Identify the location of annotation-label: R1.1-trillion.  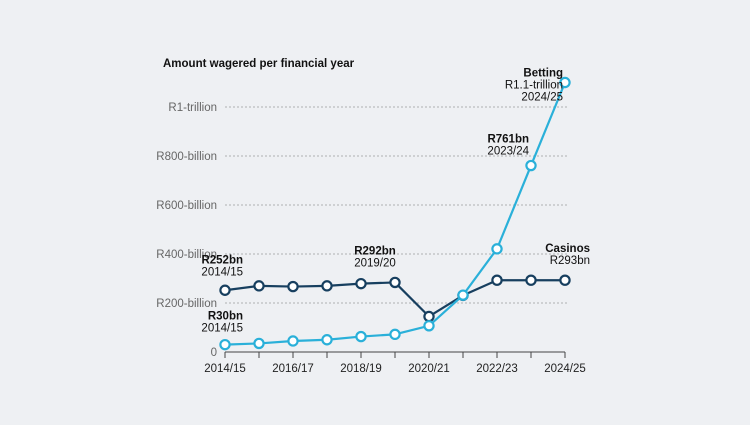
(534, 86).